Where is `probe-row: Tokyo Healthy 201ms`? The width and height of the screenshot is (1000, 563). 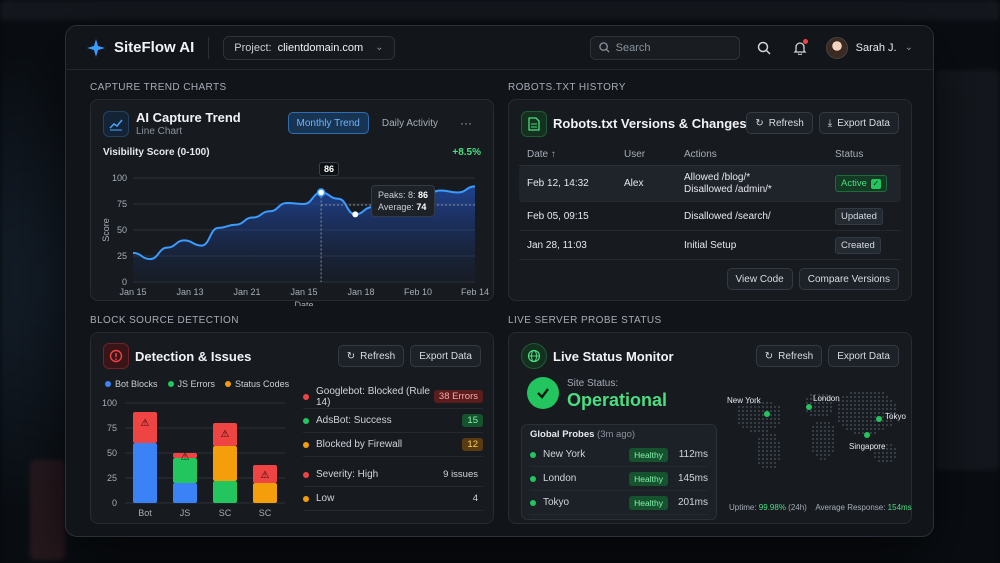
probe-row: Tokyo Healthy 201ms is located at coordinates (619, 503).